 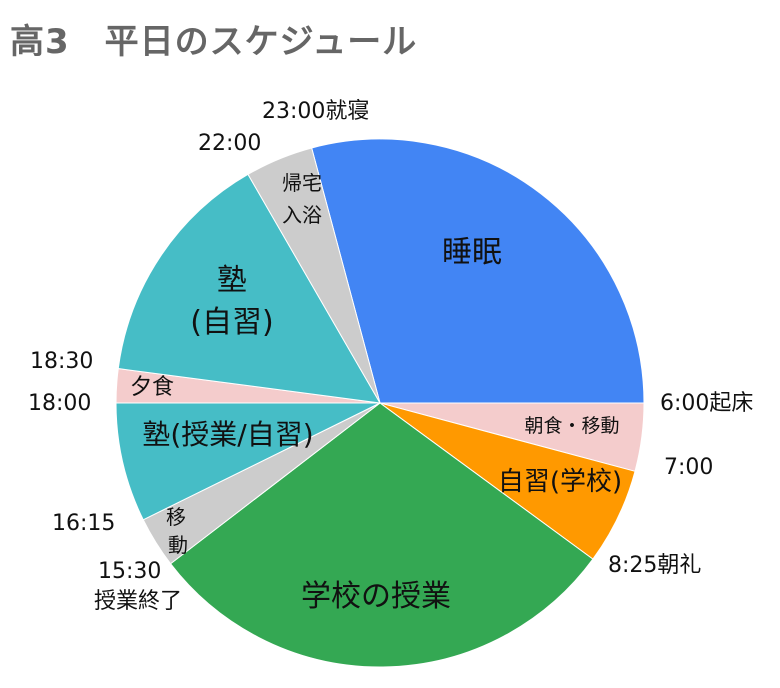 I want to click on slice-label-breakfast-commute: 朝食・移動, so click(x=571, y=426).